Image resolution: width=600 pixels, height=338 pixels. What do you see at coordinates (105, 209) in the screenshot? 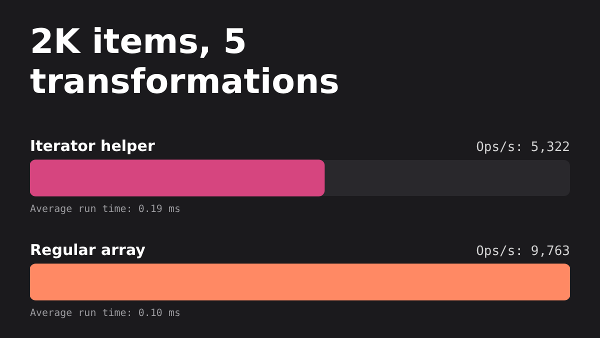
I see `annotation: Average run time: 0.19 ms` at bounding box center [105, 209].